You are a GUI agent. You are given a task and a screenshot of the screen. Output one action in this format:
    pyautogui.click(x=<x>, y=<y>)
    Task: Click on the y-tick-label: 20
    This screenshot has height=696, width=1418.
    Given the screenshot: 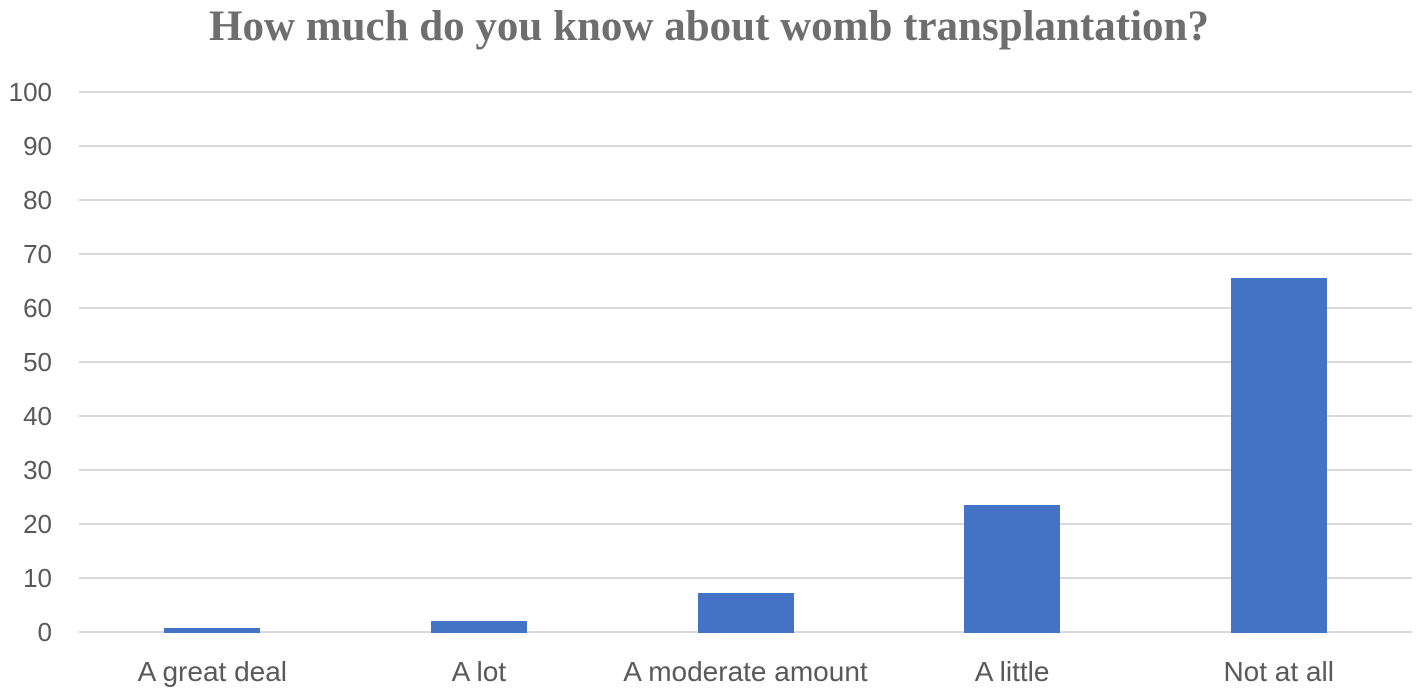 What is the action you would take?
    pyautogui.click(x=37, y=524)
    